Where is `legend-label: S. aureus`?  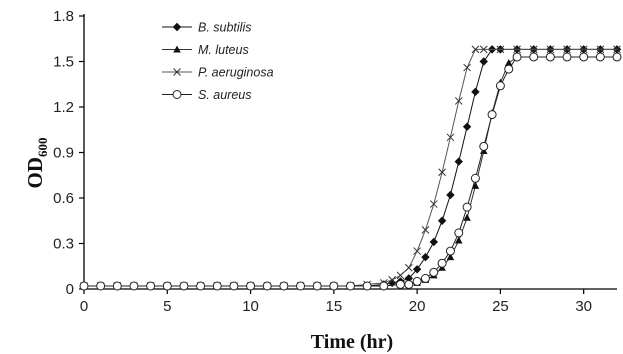
legend-label: S. aureus is located at coordinates (225, 95).